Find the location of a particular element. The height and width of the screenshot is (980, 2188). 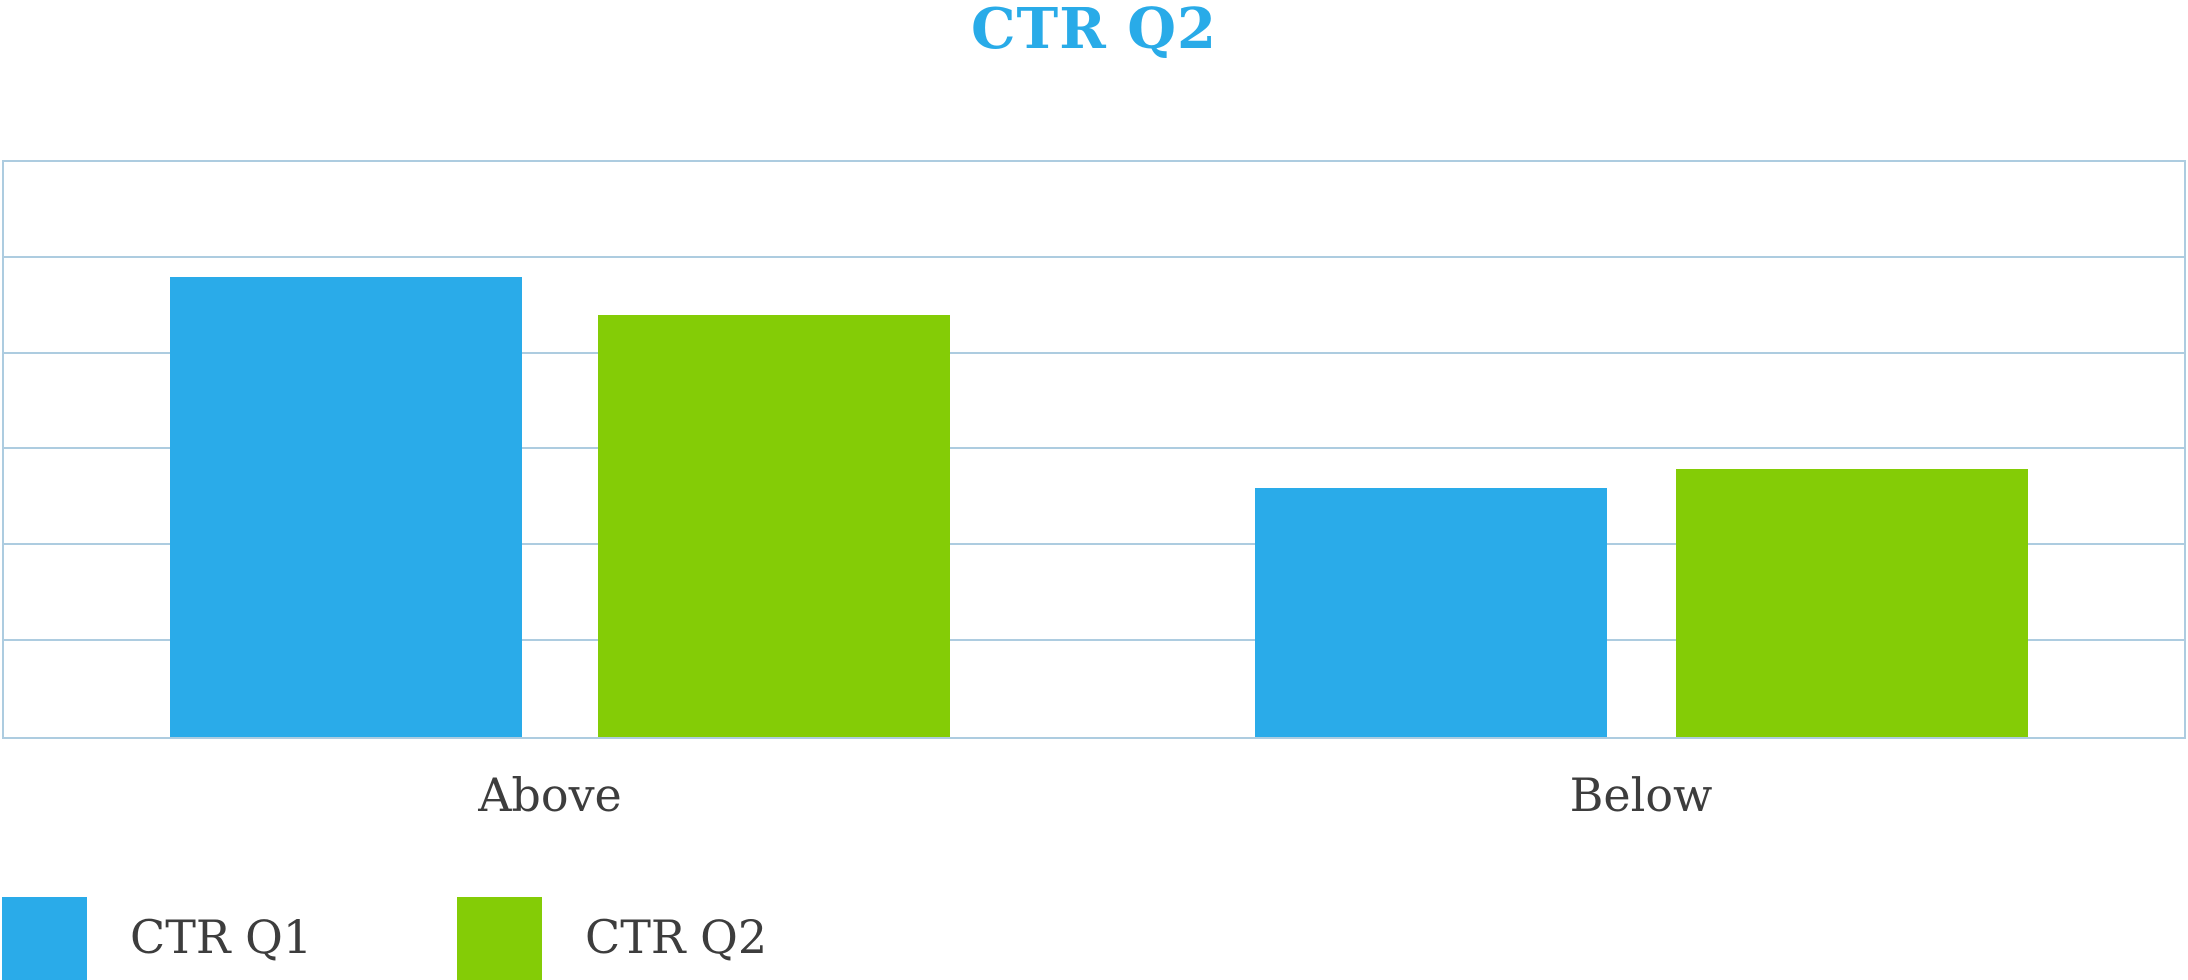

bar-ctr-q2-above is located at coordinates (774, 526).